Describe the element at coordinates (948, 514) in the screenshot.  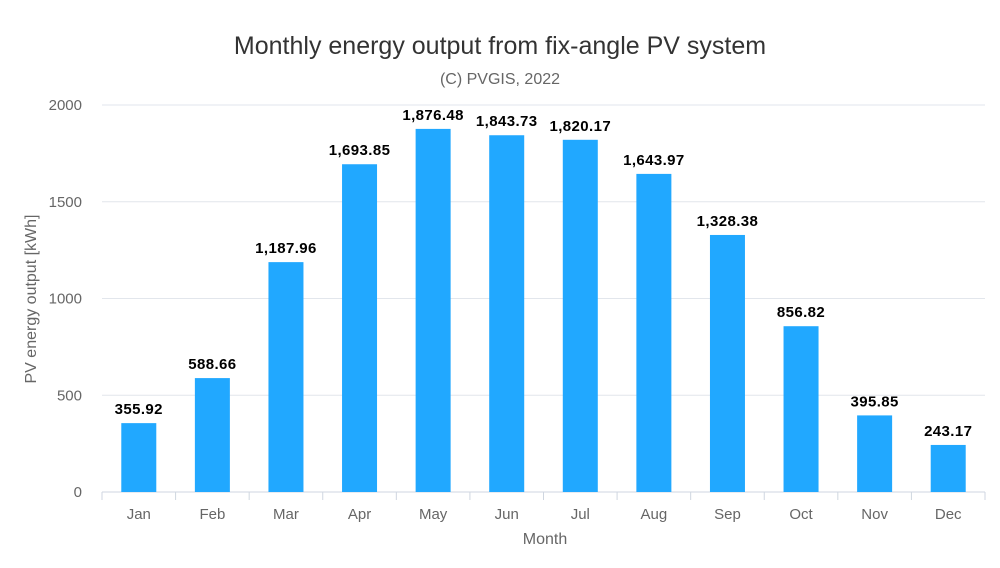
I see `x-tick-label-dec: Dec` at that location.